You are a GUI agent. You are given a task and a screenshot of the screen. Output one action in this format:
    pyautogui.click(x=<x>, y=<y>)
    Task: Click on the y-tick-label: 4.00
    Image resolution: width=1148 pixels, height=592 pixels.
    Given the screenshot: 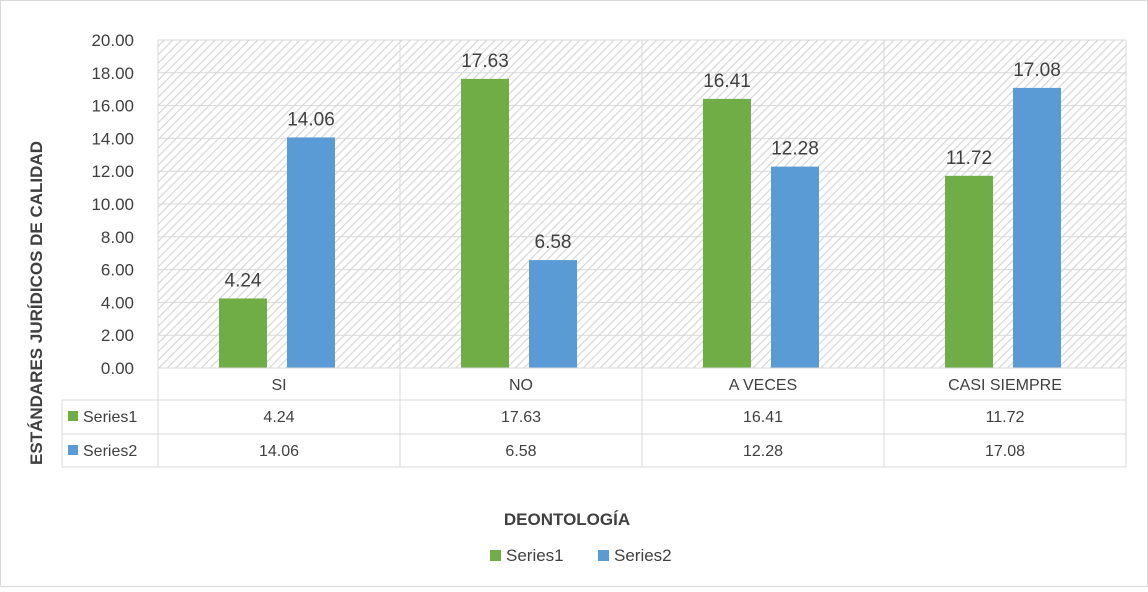 What is the action you would take?
    pyautogui.click(x=117, y=302)
    